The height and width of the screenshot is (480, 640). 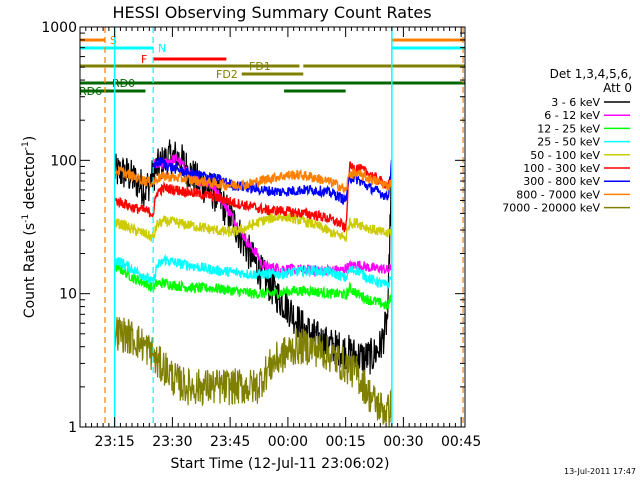 I want to click on series-50-100-kev, so click(x=253, y=227).